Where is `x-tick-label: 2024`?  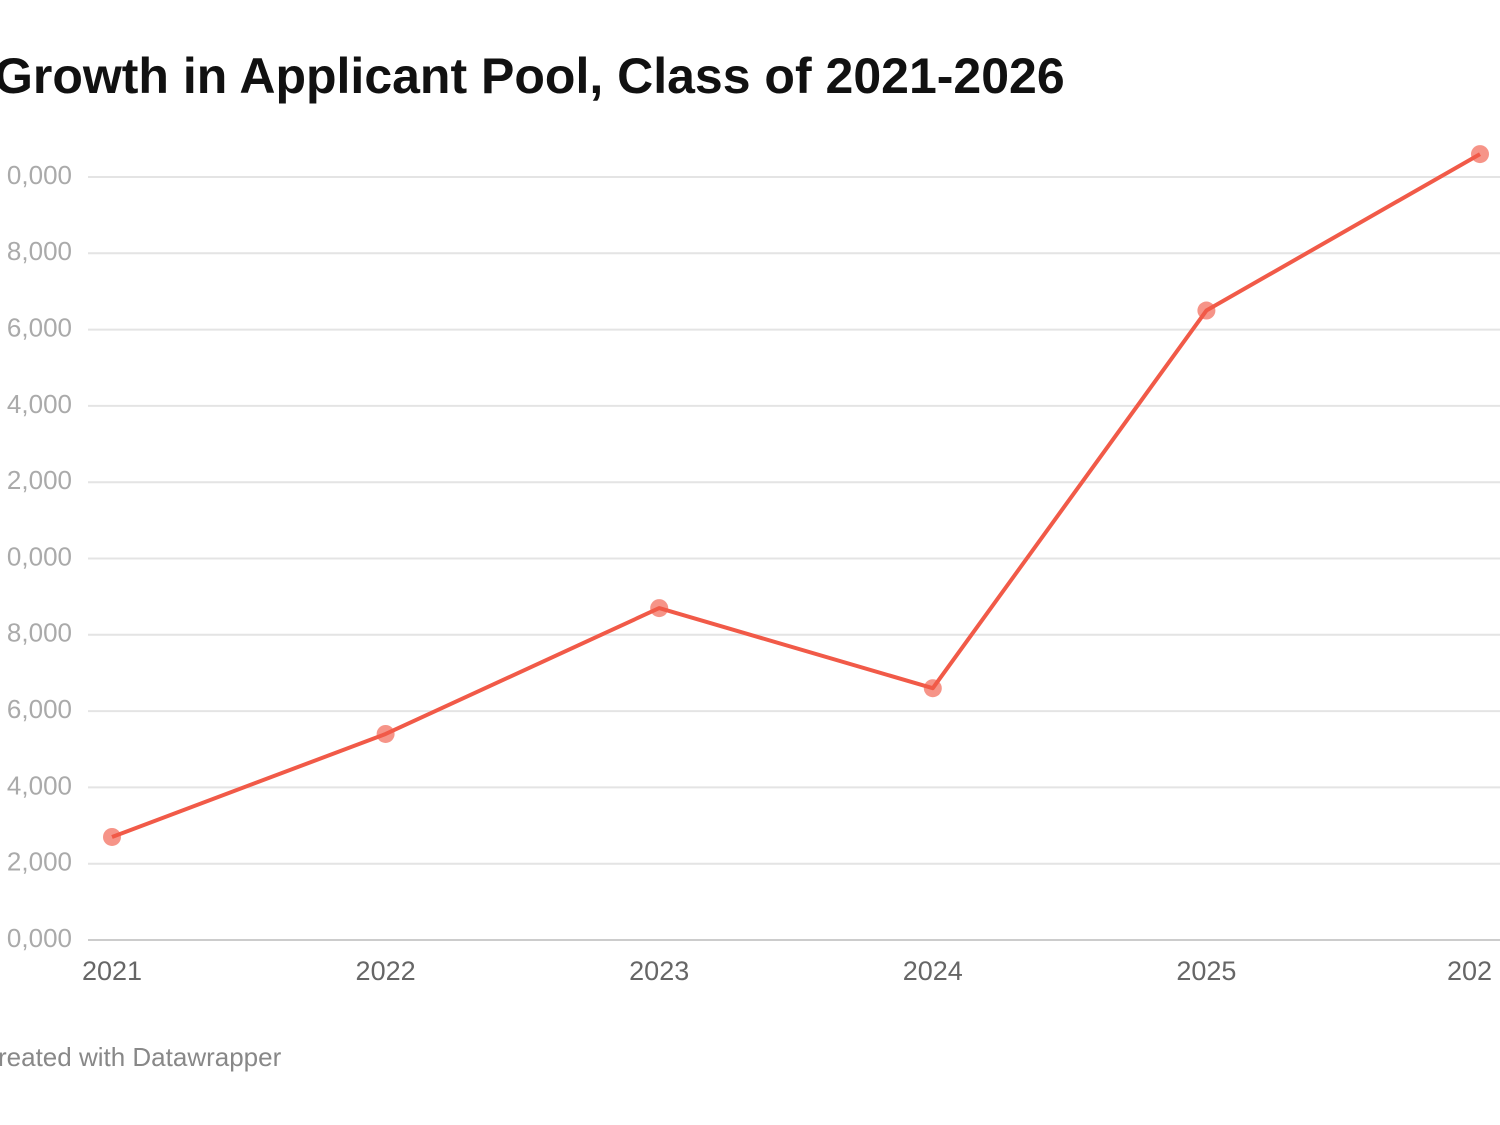
x-tick-label: 2024 is located at coordinates (933, 971).